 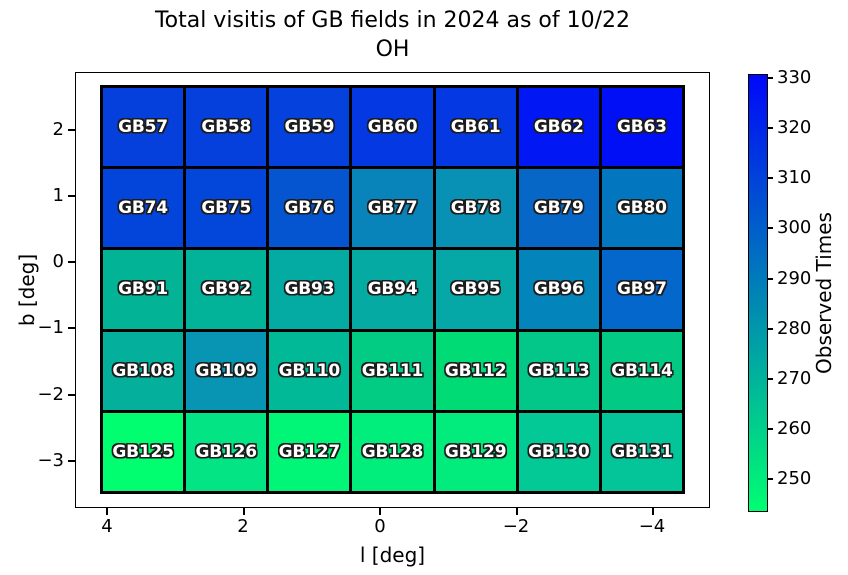 I want to click on field-cell-gb91: GB91, so click(x=143, y=289).